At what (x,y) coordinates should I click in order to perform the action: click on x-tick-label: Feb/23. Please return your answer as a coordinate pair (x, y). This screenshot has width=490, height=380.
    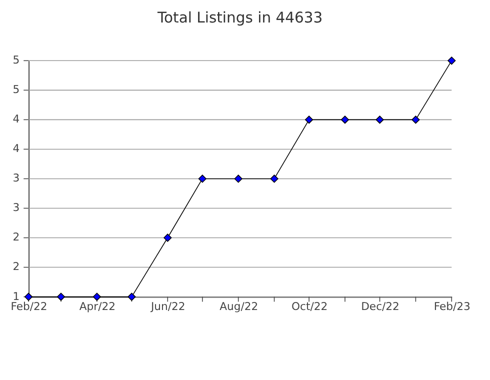
    Looking at the image, I should click on (452, 307).